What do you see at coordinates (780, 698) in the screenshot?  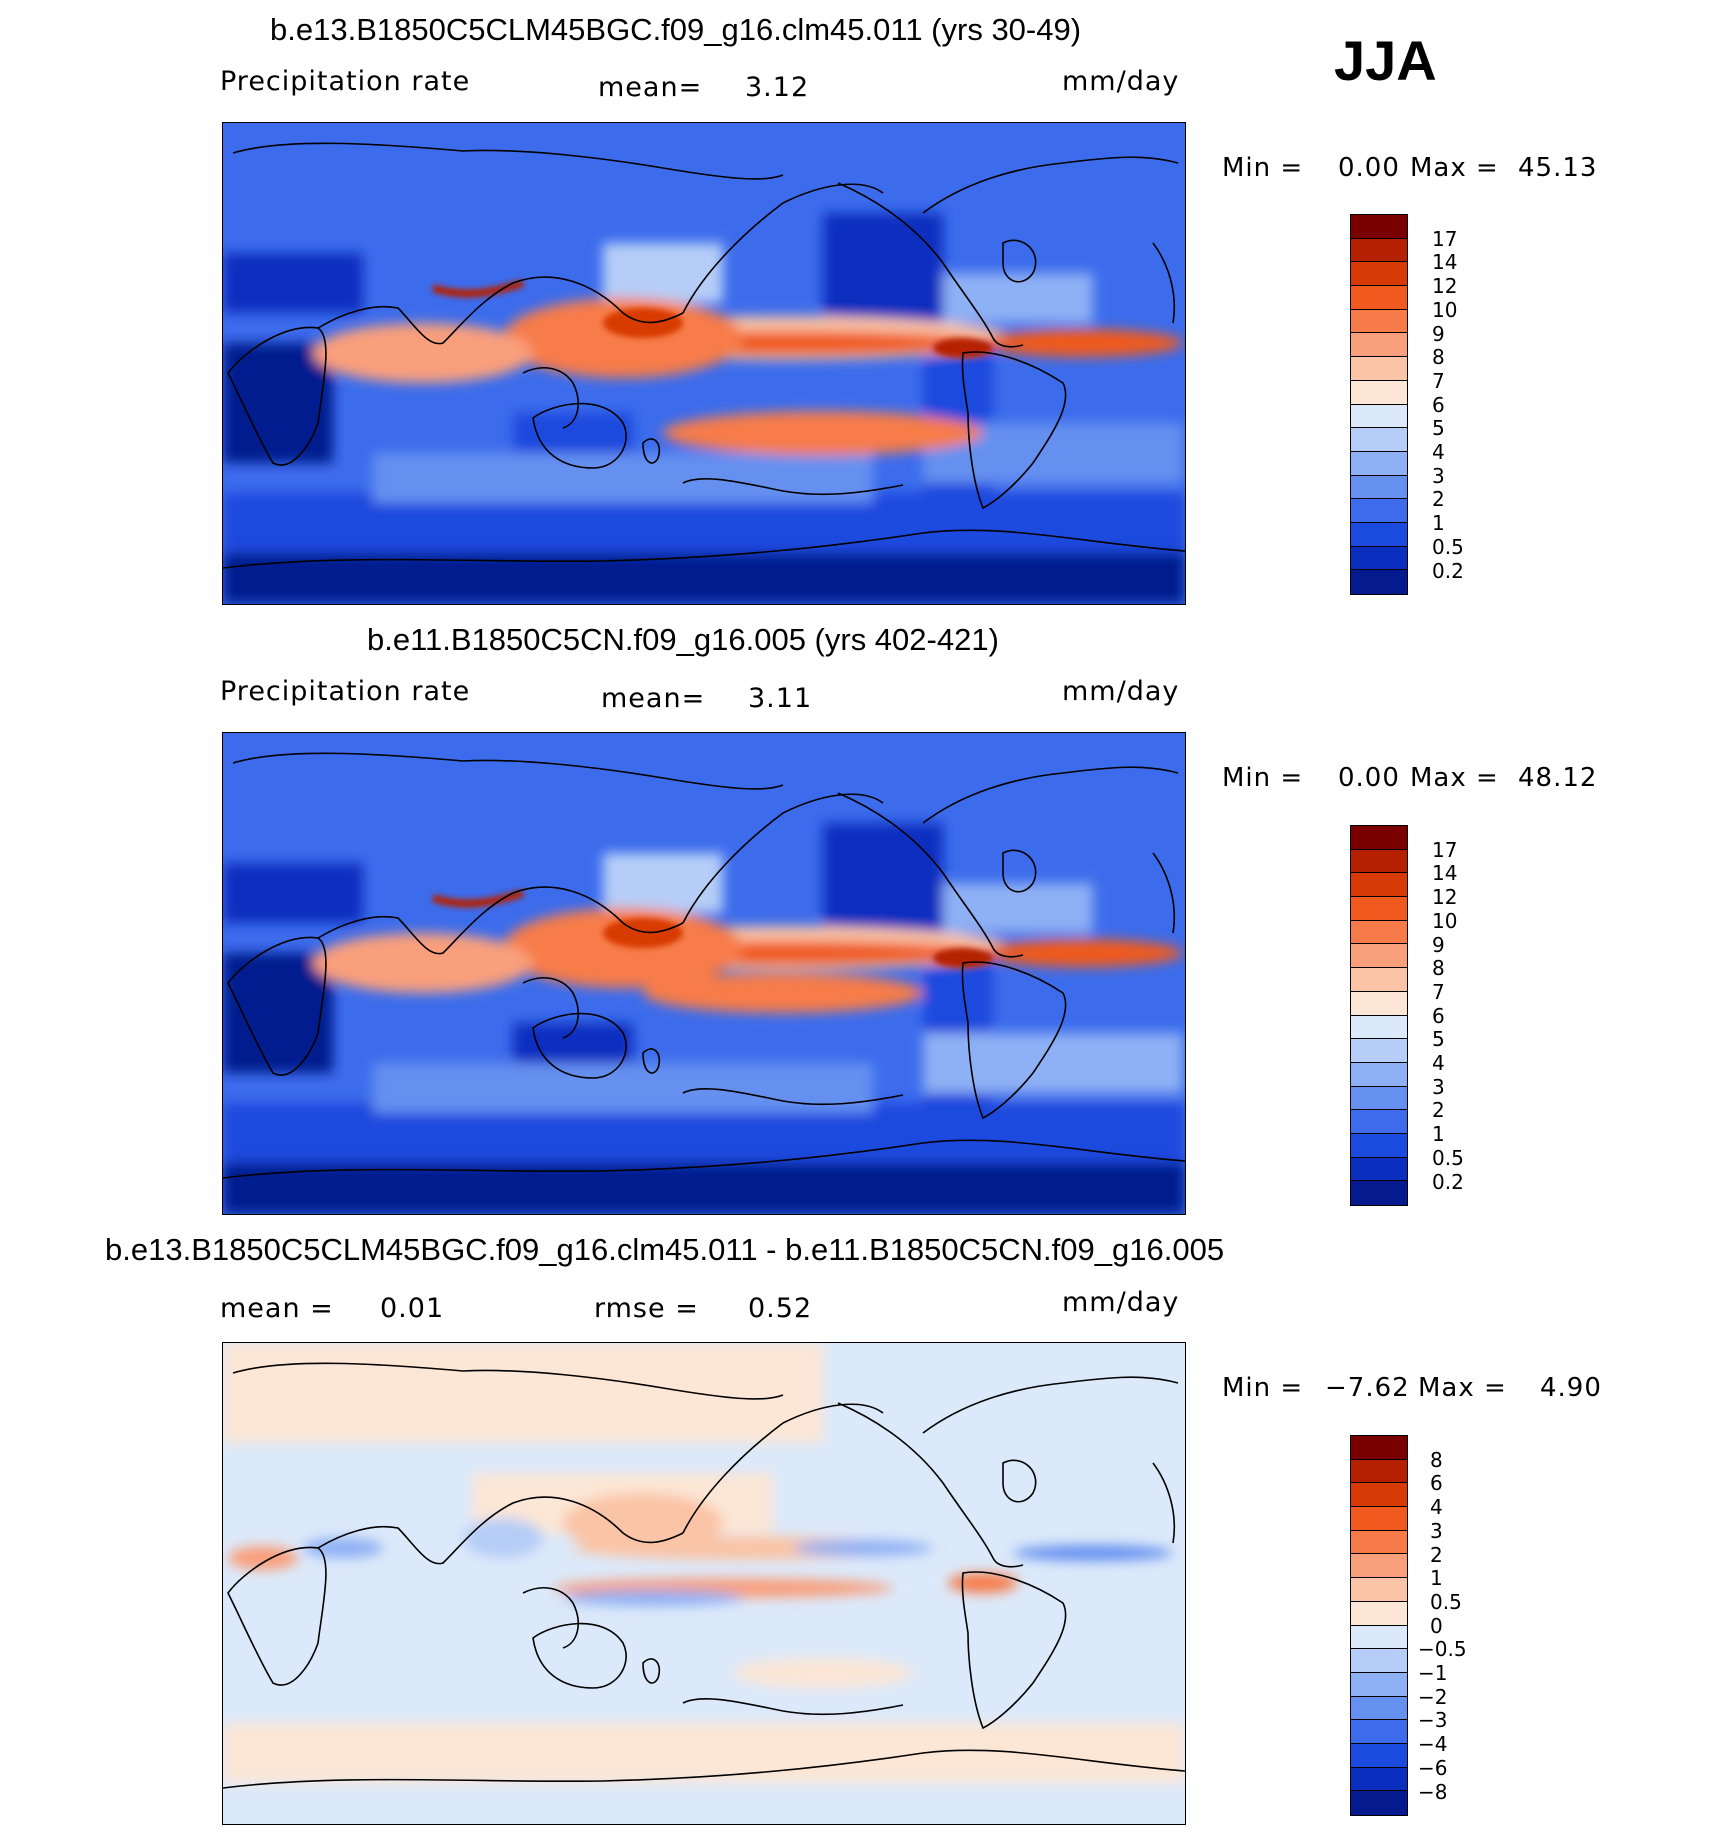 I see `panel2-mean-value: 3.11` at bounding box center [780, 698].